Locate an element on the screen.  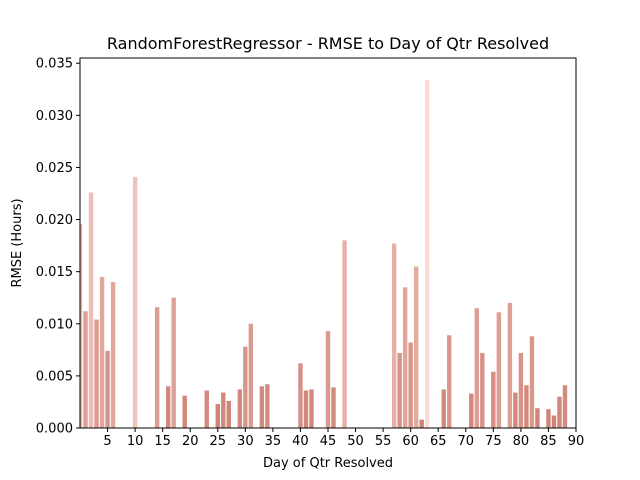
y-tick-label: 0.020 is located at coordinates (54, 220).